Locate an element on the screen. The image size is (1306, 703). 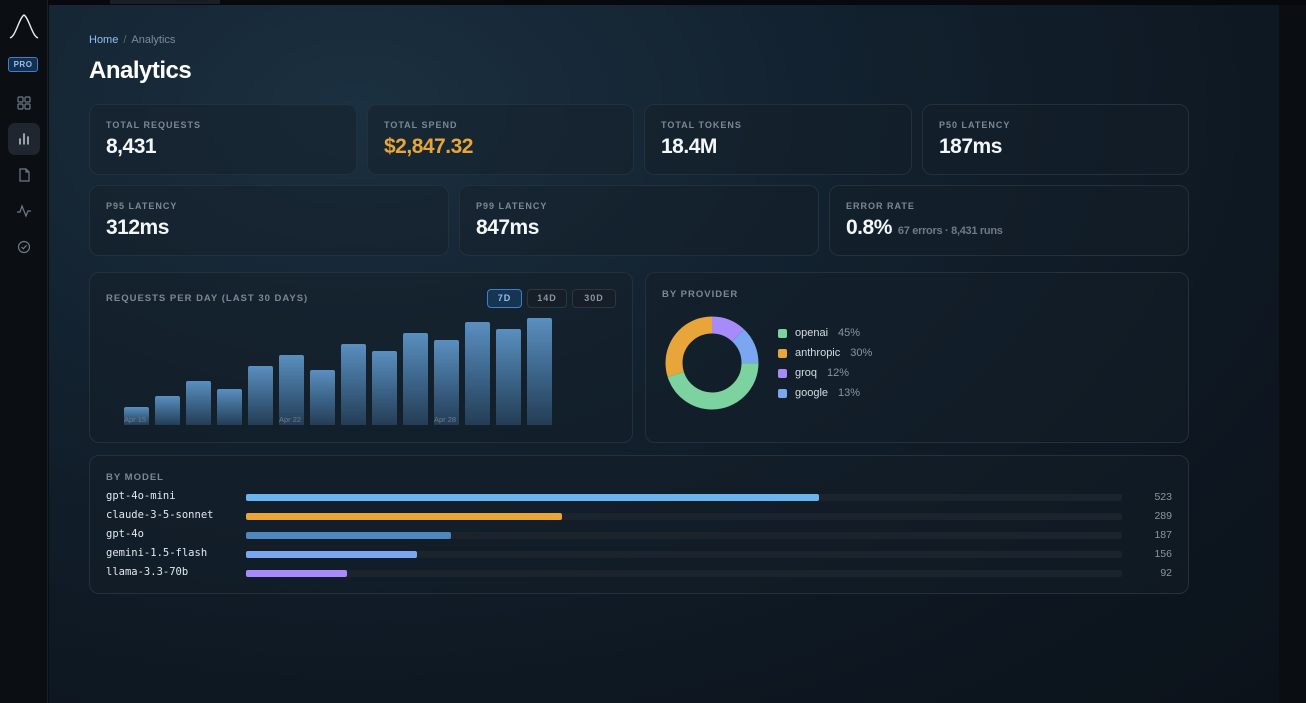
stat-card-p95-latency: P95 LATENCY 312ms is located at coordinates (269, 220).